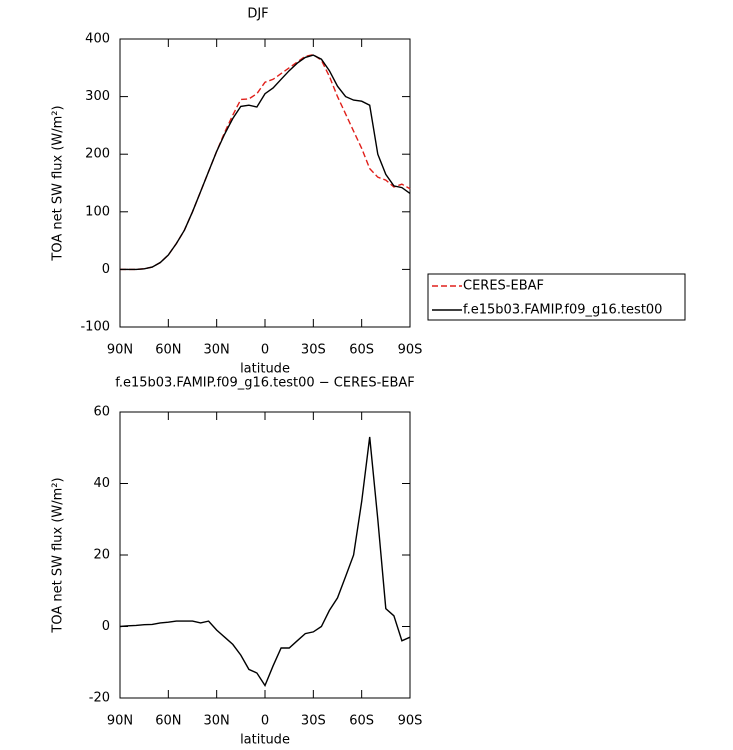 The height and width of the screenshot is (750, 733). Describe the element at coordinates (503, 286) in the screenshot. I see `legend-label: CERES-EBAF` at that location.